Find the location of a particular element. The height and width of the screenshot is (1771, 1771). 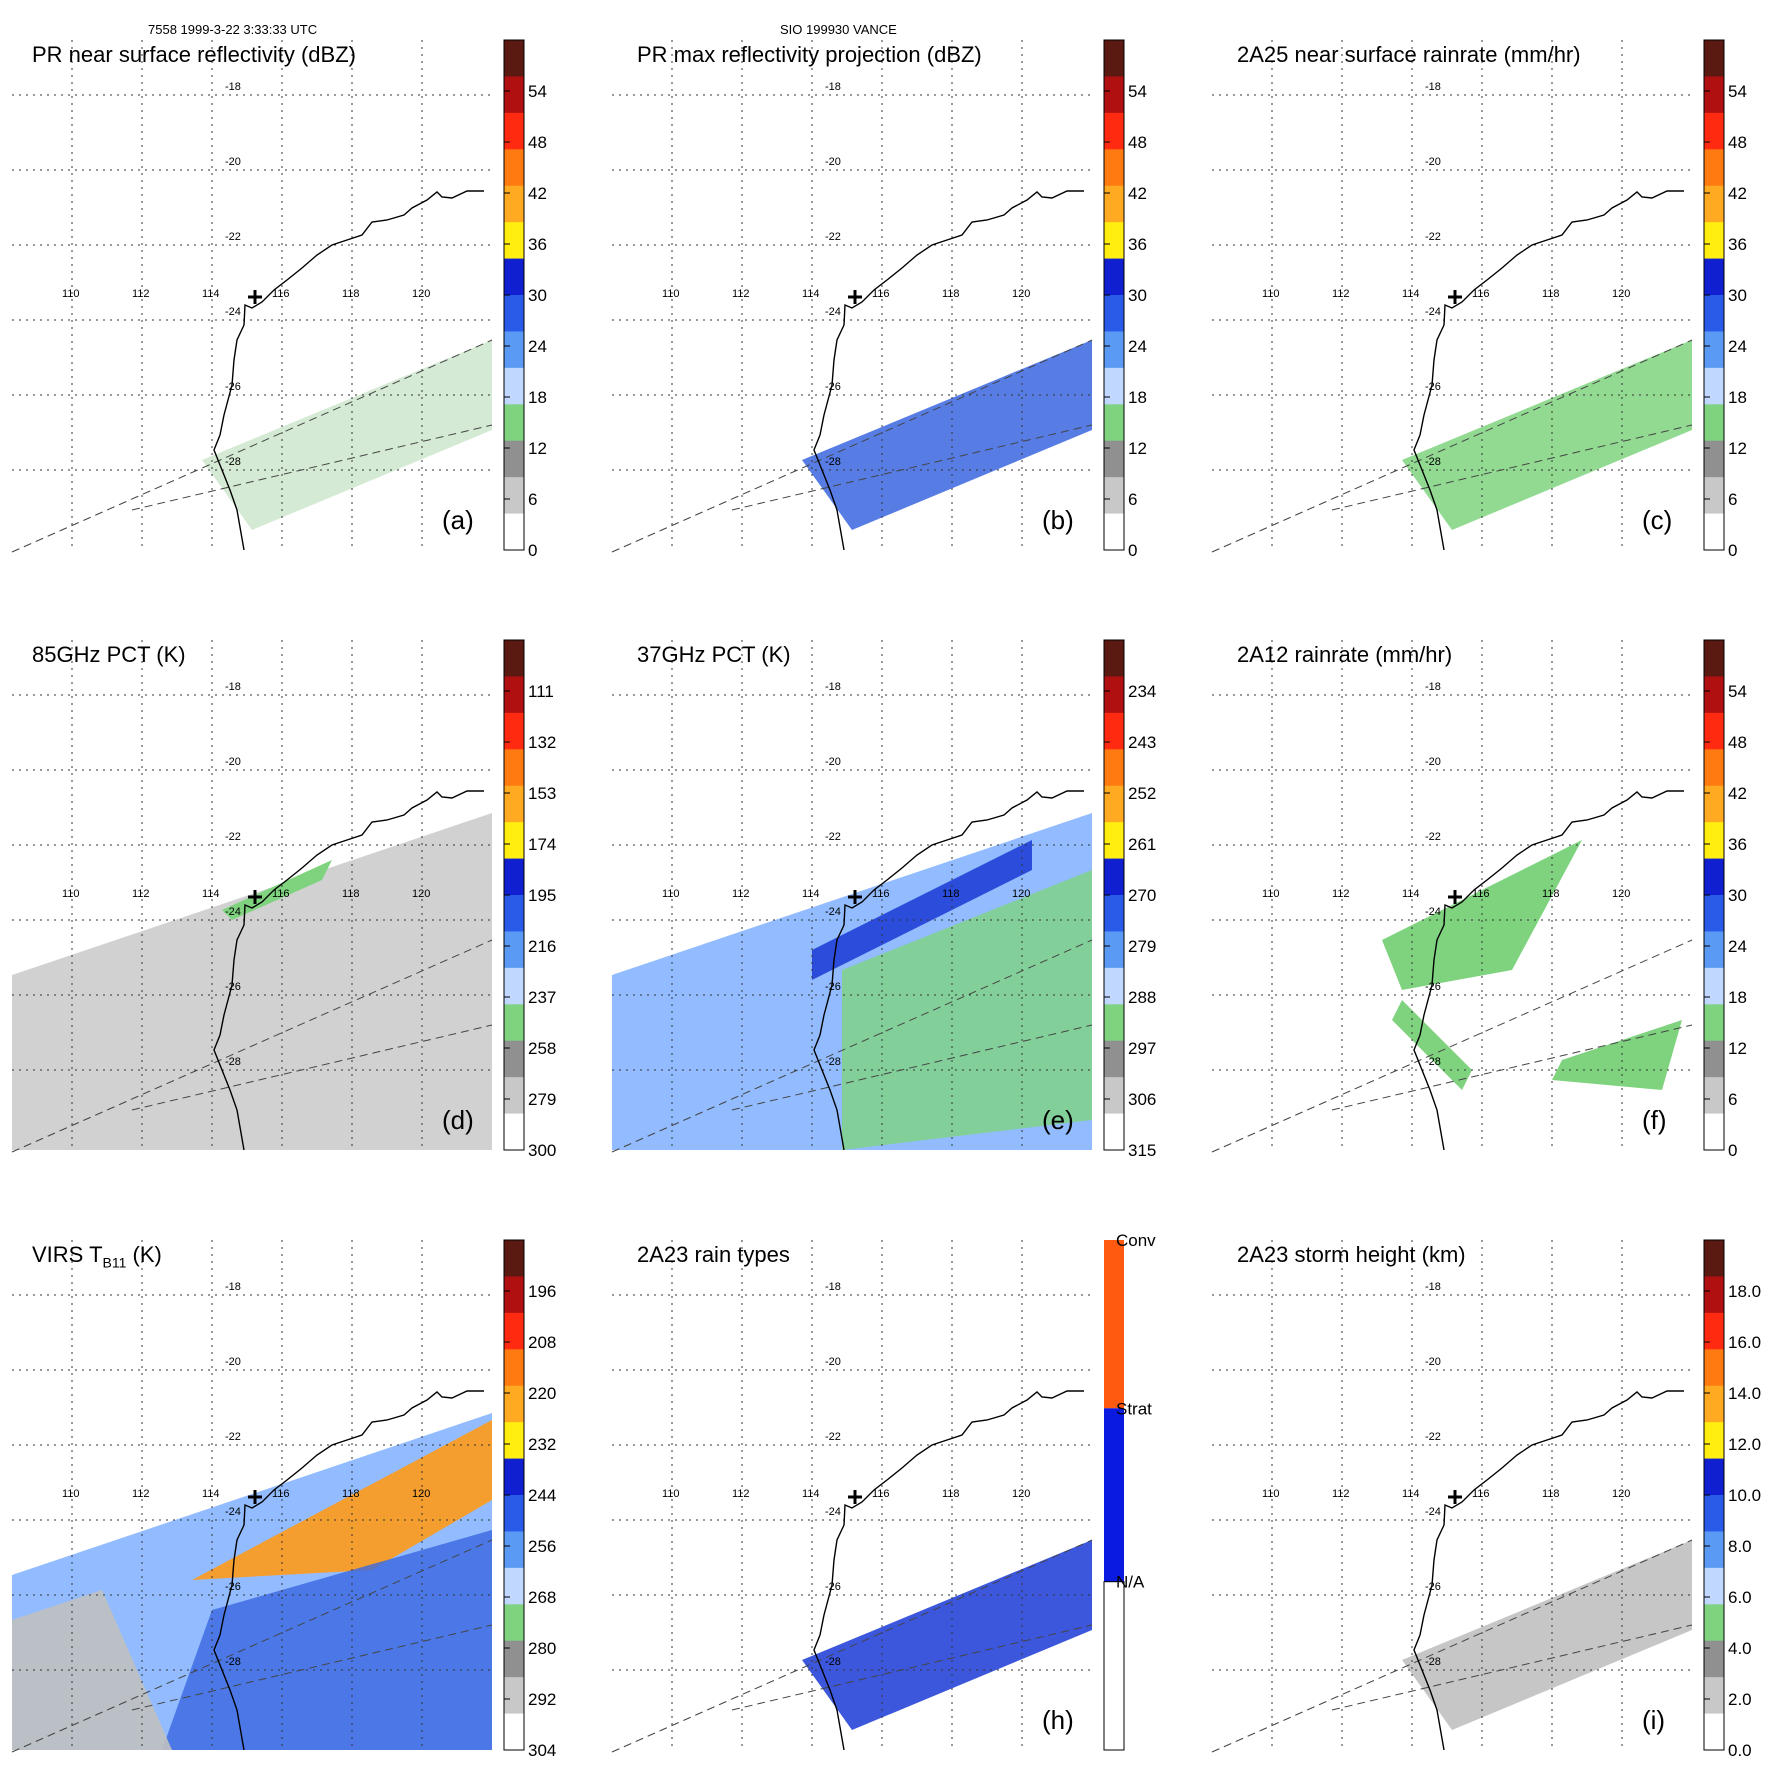

coastline is located at coordinates (948, 370).